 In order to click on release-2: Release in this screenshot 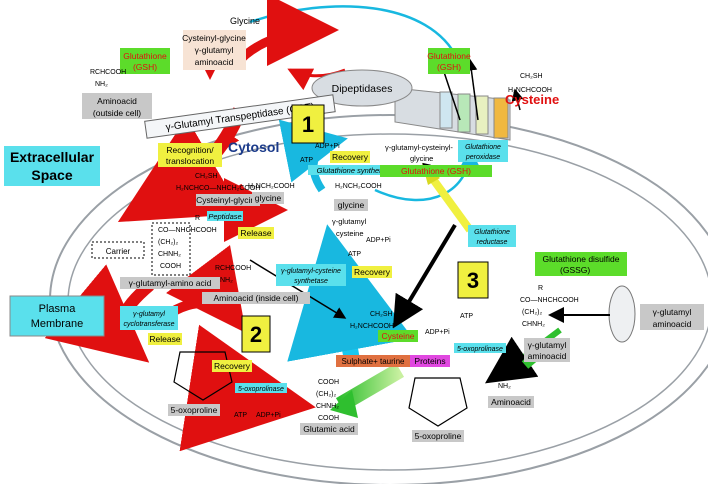, I will do `click(164, 339)`.